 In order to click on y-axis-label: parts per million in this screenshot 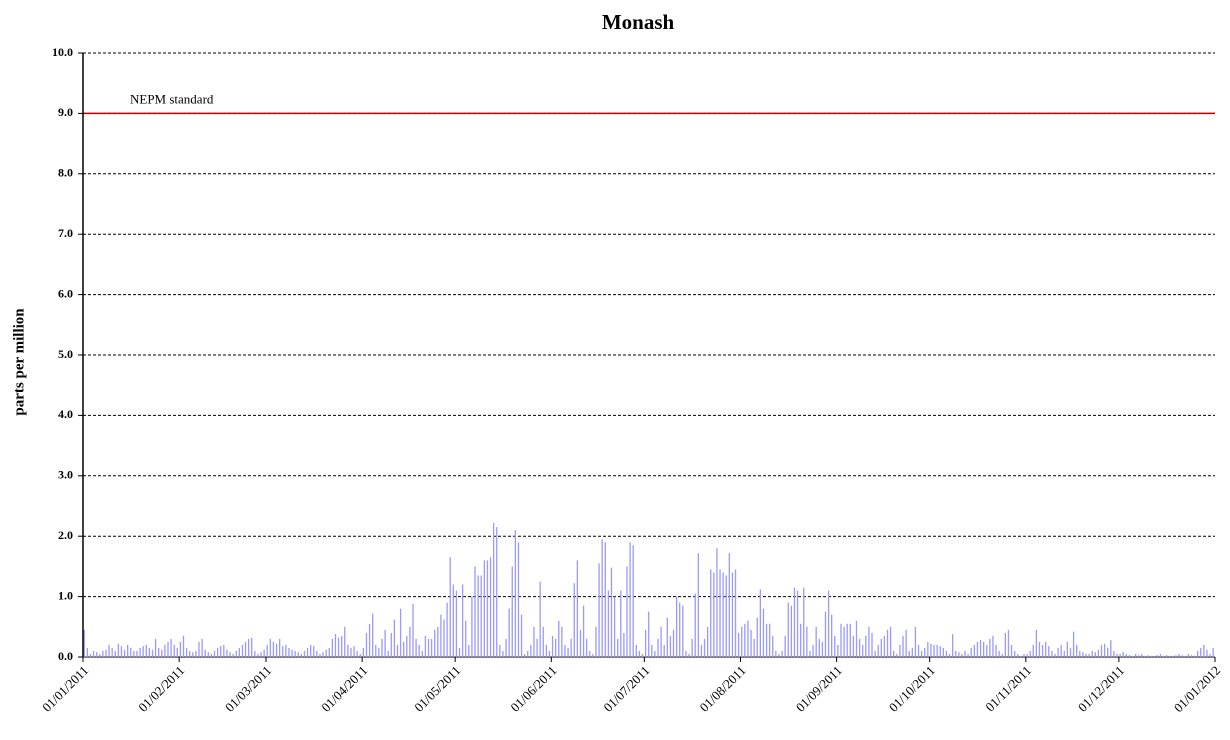, I will do `click(19, 362)`.